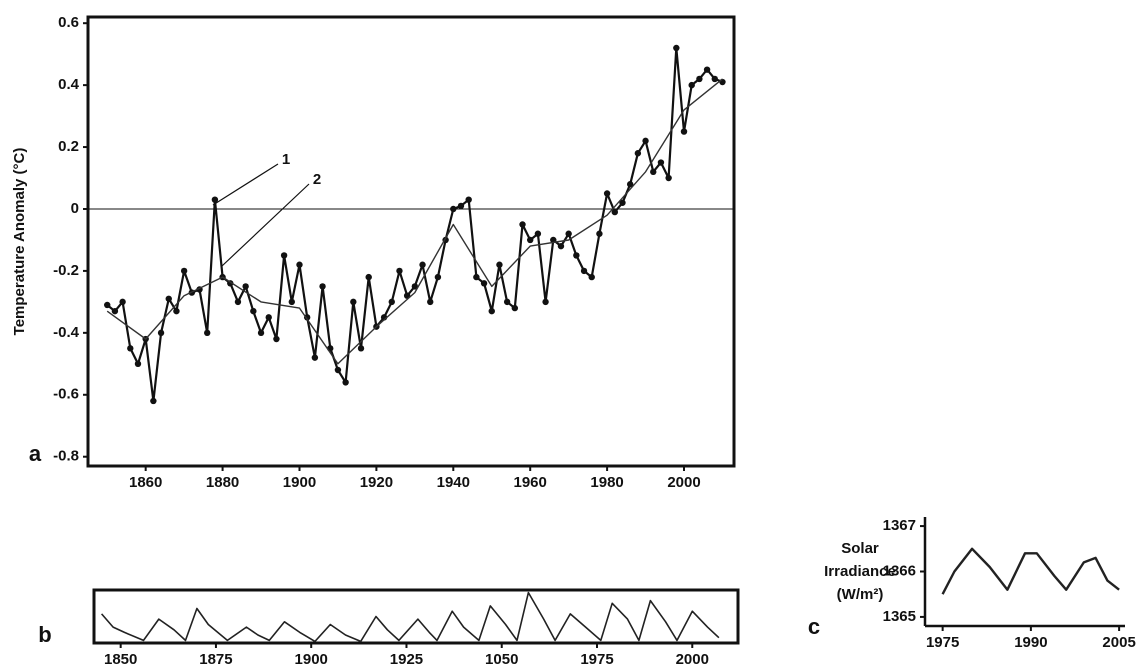 The width and height of the screenshot is (1144, 668). What do you see at coordinates (899, 525) in the screenshot?
I see `y-tick-label: 1367` at bounding box center [899, 525].